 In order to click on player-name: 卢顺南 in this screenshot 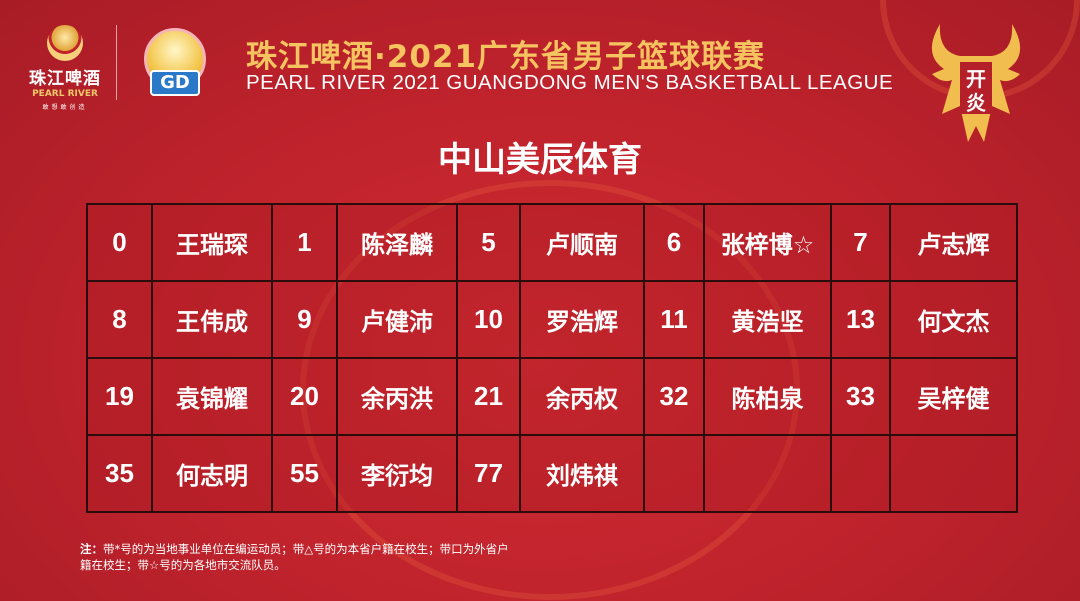, I will do `click(582, 242)`.